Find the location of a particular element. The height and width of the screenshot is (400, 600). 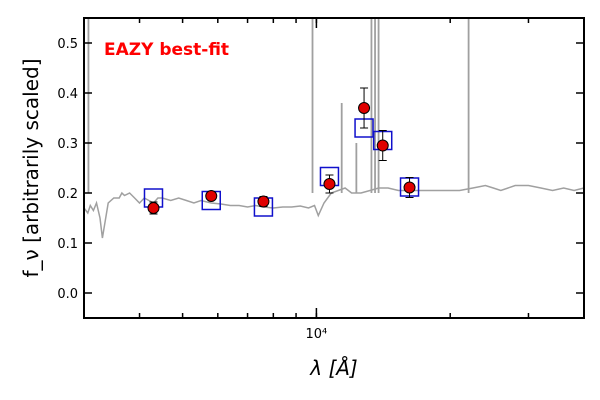

x-tick-label: 10⁴ is located at coordinates (317, 334).